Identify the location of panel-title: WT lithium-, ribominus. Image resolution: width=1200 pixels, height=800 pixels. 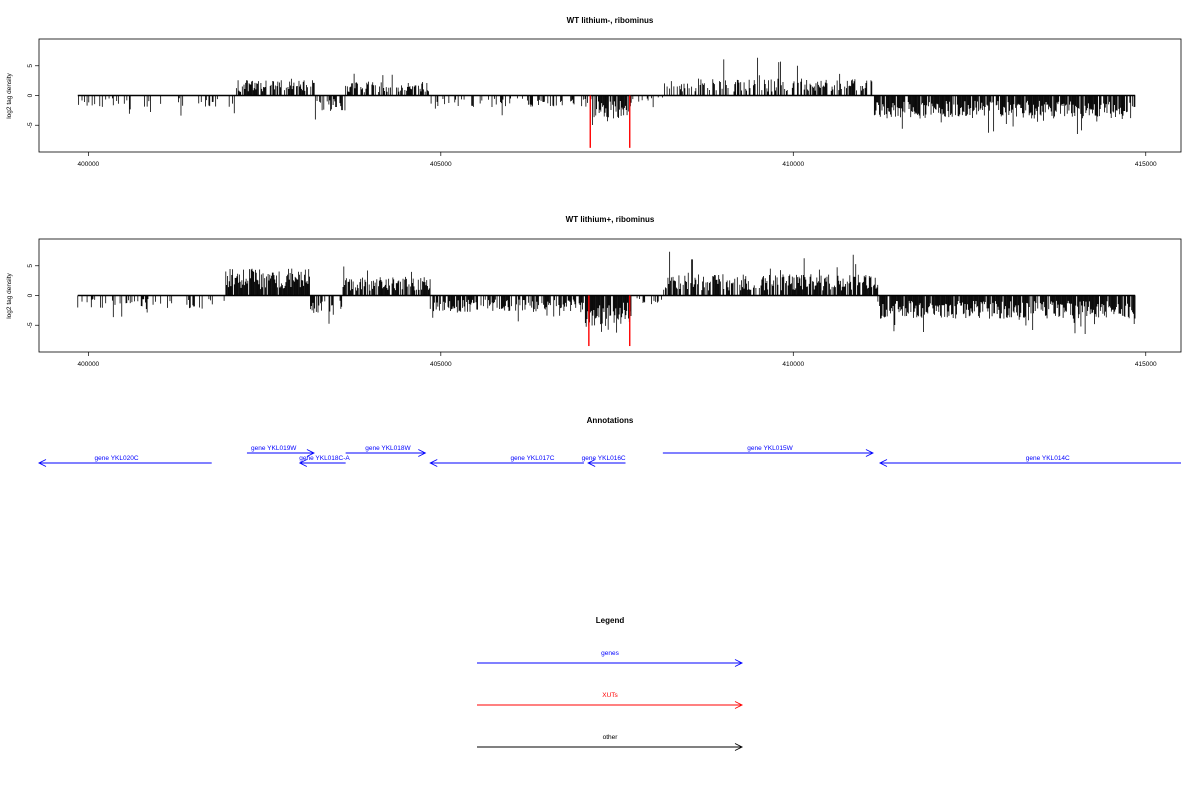
(610, 20).